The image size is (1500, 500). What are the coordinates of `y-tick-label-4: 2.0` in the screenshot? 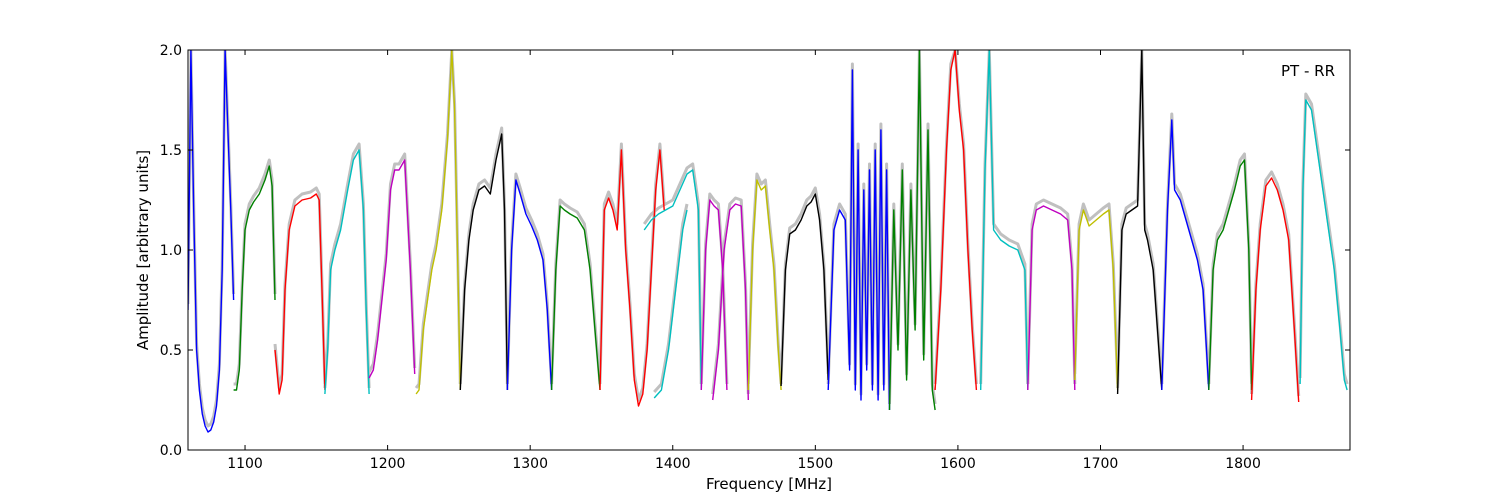 It's located at (171, 51).